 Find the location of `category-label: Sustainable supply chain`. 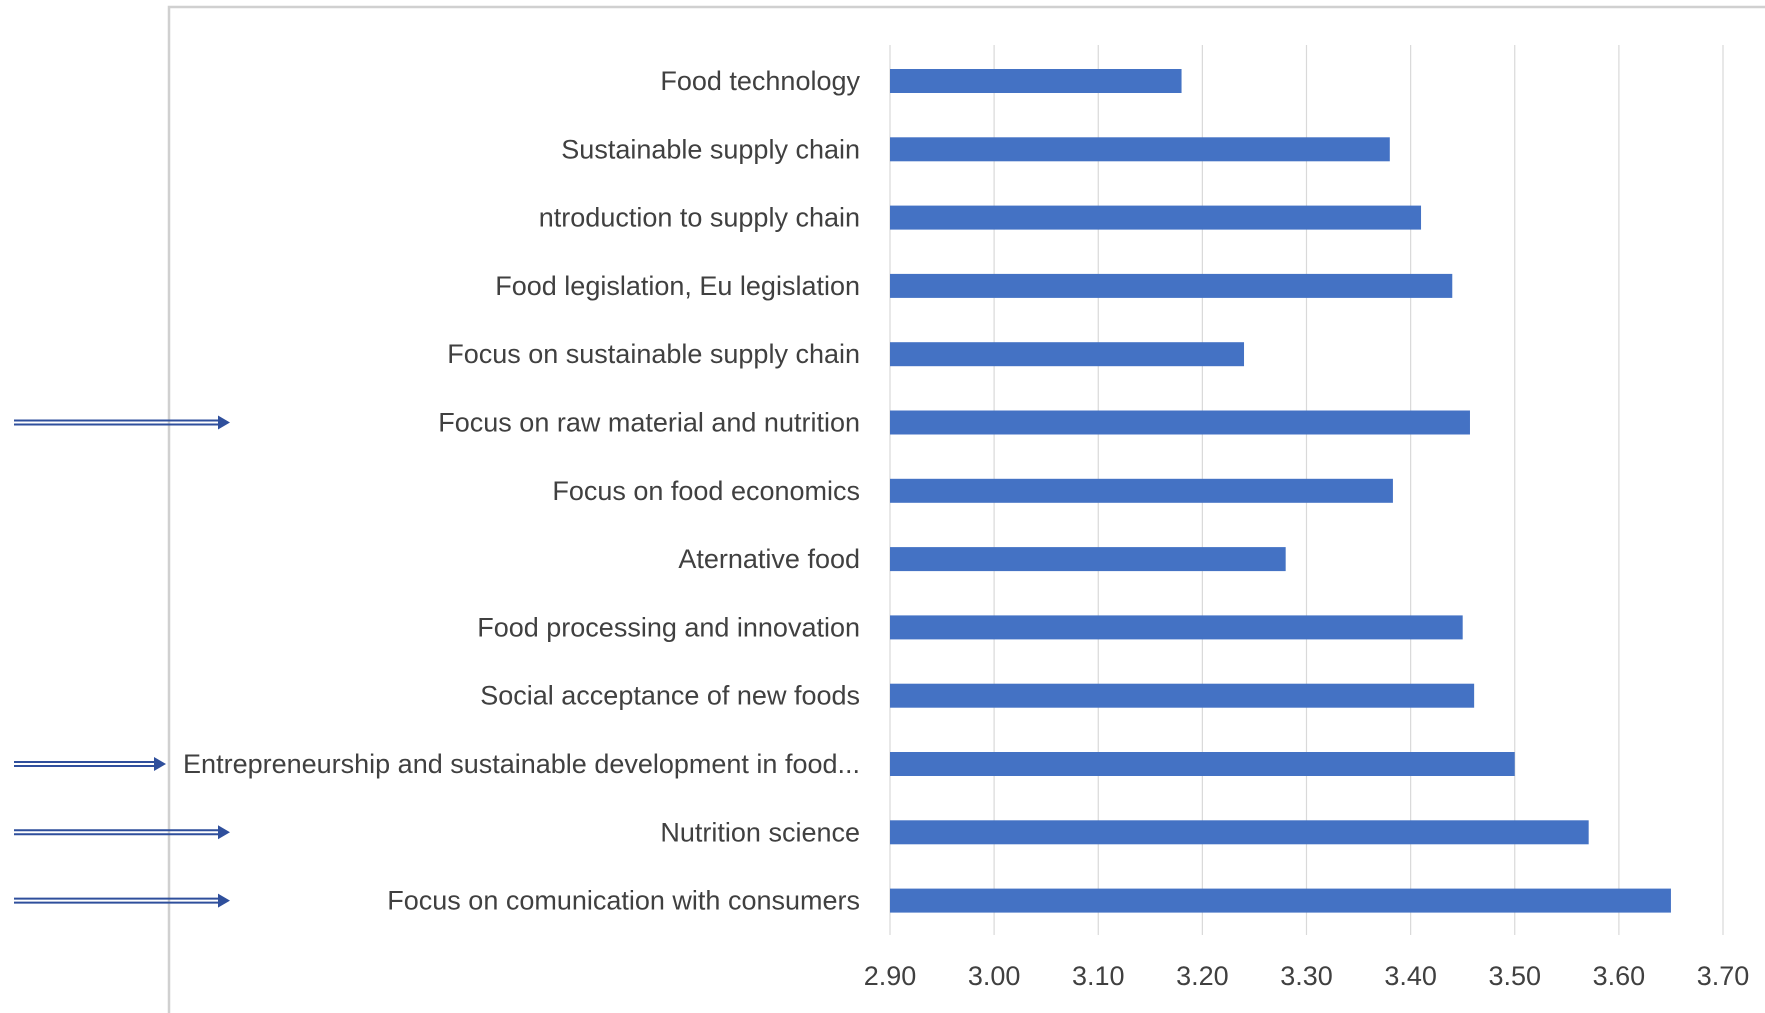

category-label: Sustainable supply chain is located at coordinates (710, 149).